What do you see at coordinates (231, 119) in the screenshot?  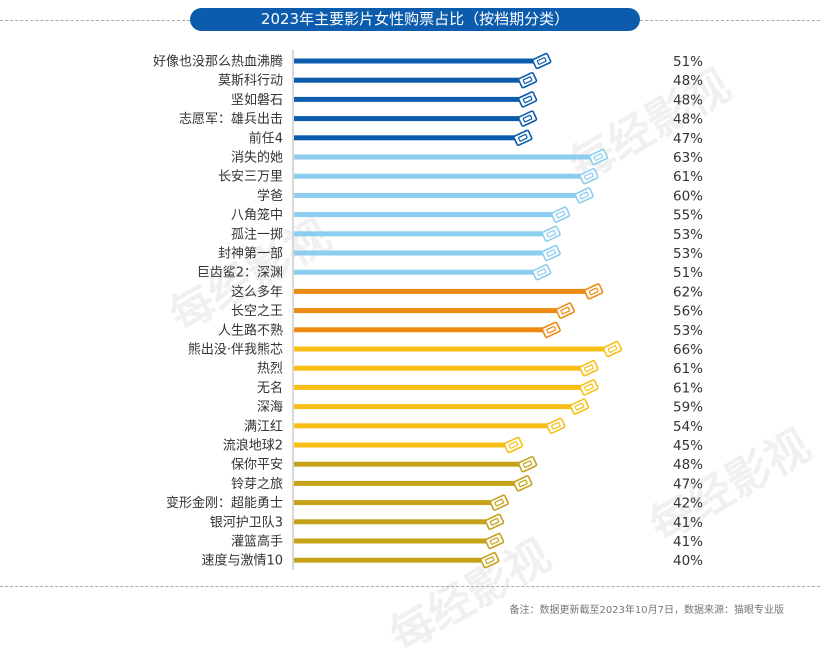 I see `category-label: 志愿军：雄兵出击` at bounding box center [231, 119].